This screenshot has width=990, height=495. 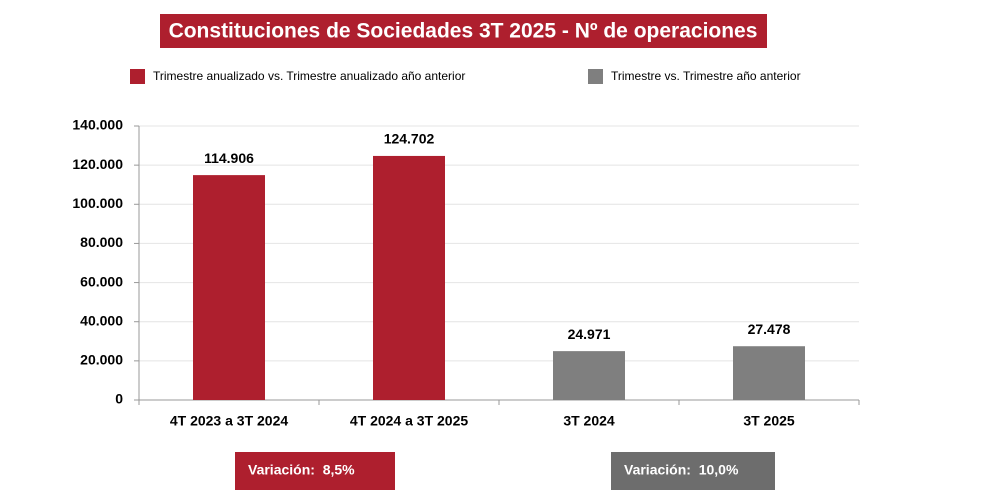 I want to click on legend-label: Trimestre vs. Trimestre año anterior, so click(x=706, y=76).